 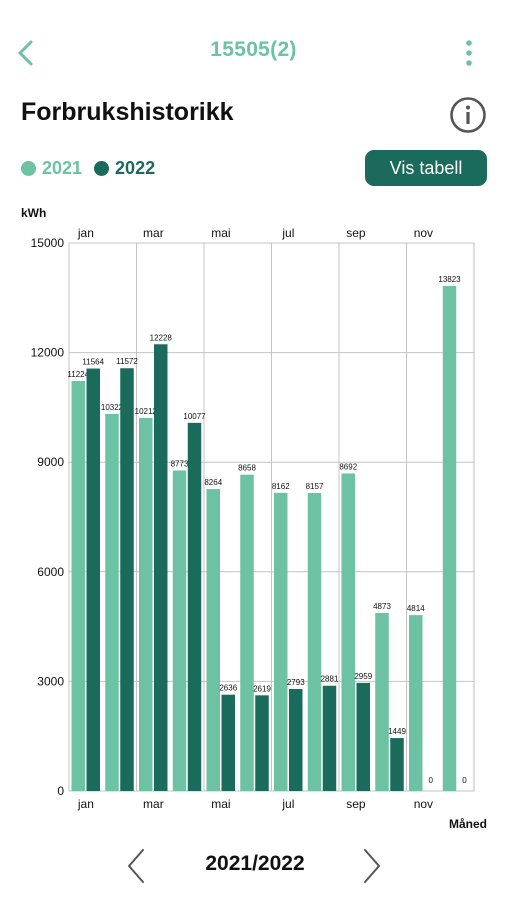 What do you see at coordinates (180, 463) in the screenshot?
I see `data-label-2021-apr: 8773` at bounding box center [180, 463].